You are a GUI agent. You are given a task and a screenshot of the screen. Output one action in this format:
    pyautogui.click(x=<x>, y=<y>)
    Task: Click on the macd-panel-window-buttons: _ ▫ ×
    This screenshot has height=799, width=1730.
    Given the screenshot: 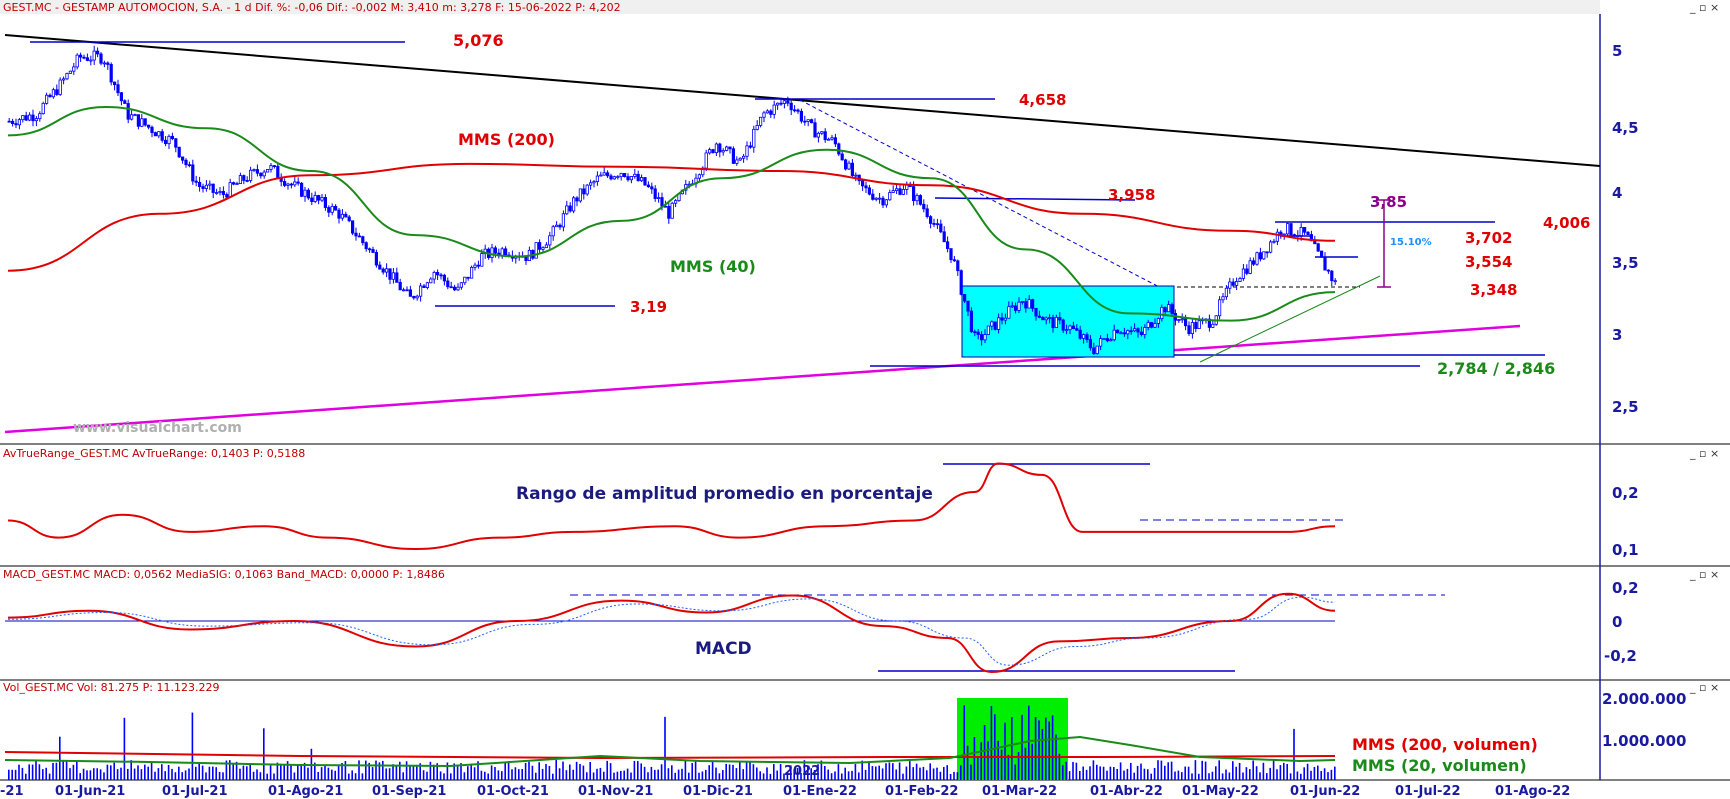 What is the action you would take?
    pyautogui.click(x=1704, y=574)
    